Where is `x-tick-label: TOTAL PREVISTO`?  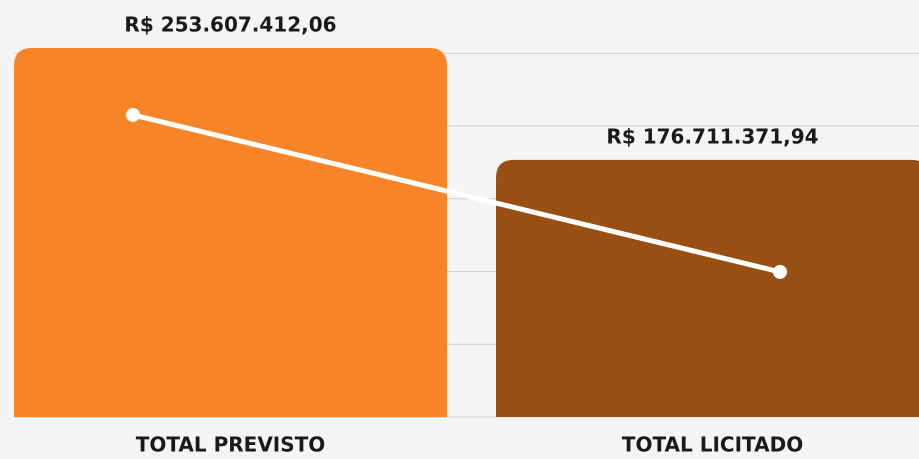
x-tick-label: TOTAL PREVISTO is located at coordinates (231, 445).